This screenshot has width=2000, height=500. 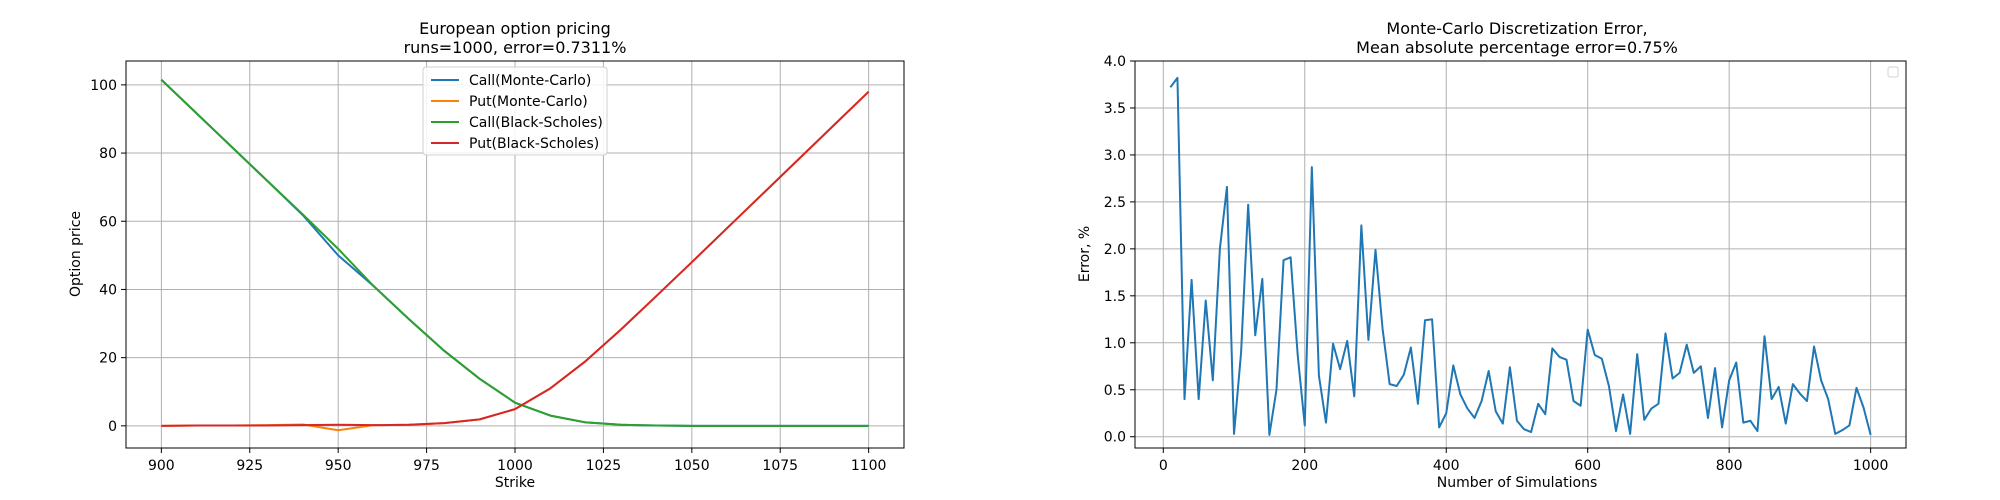 What do you see at coordinates (604, 466) in the screenshot?
I see `x-tick-label: 1025` at bounding box center [604, 466].